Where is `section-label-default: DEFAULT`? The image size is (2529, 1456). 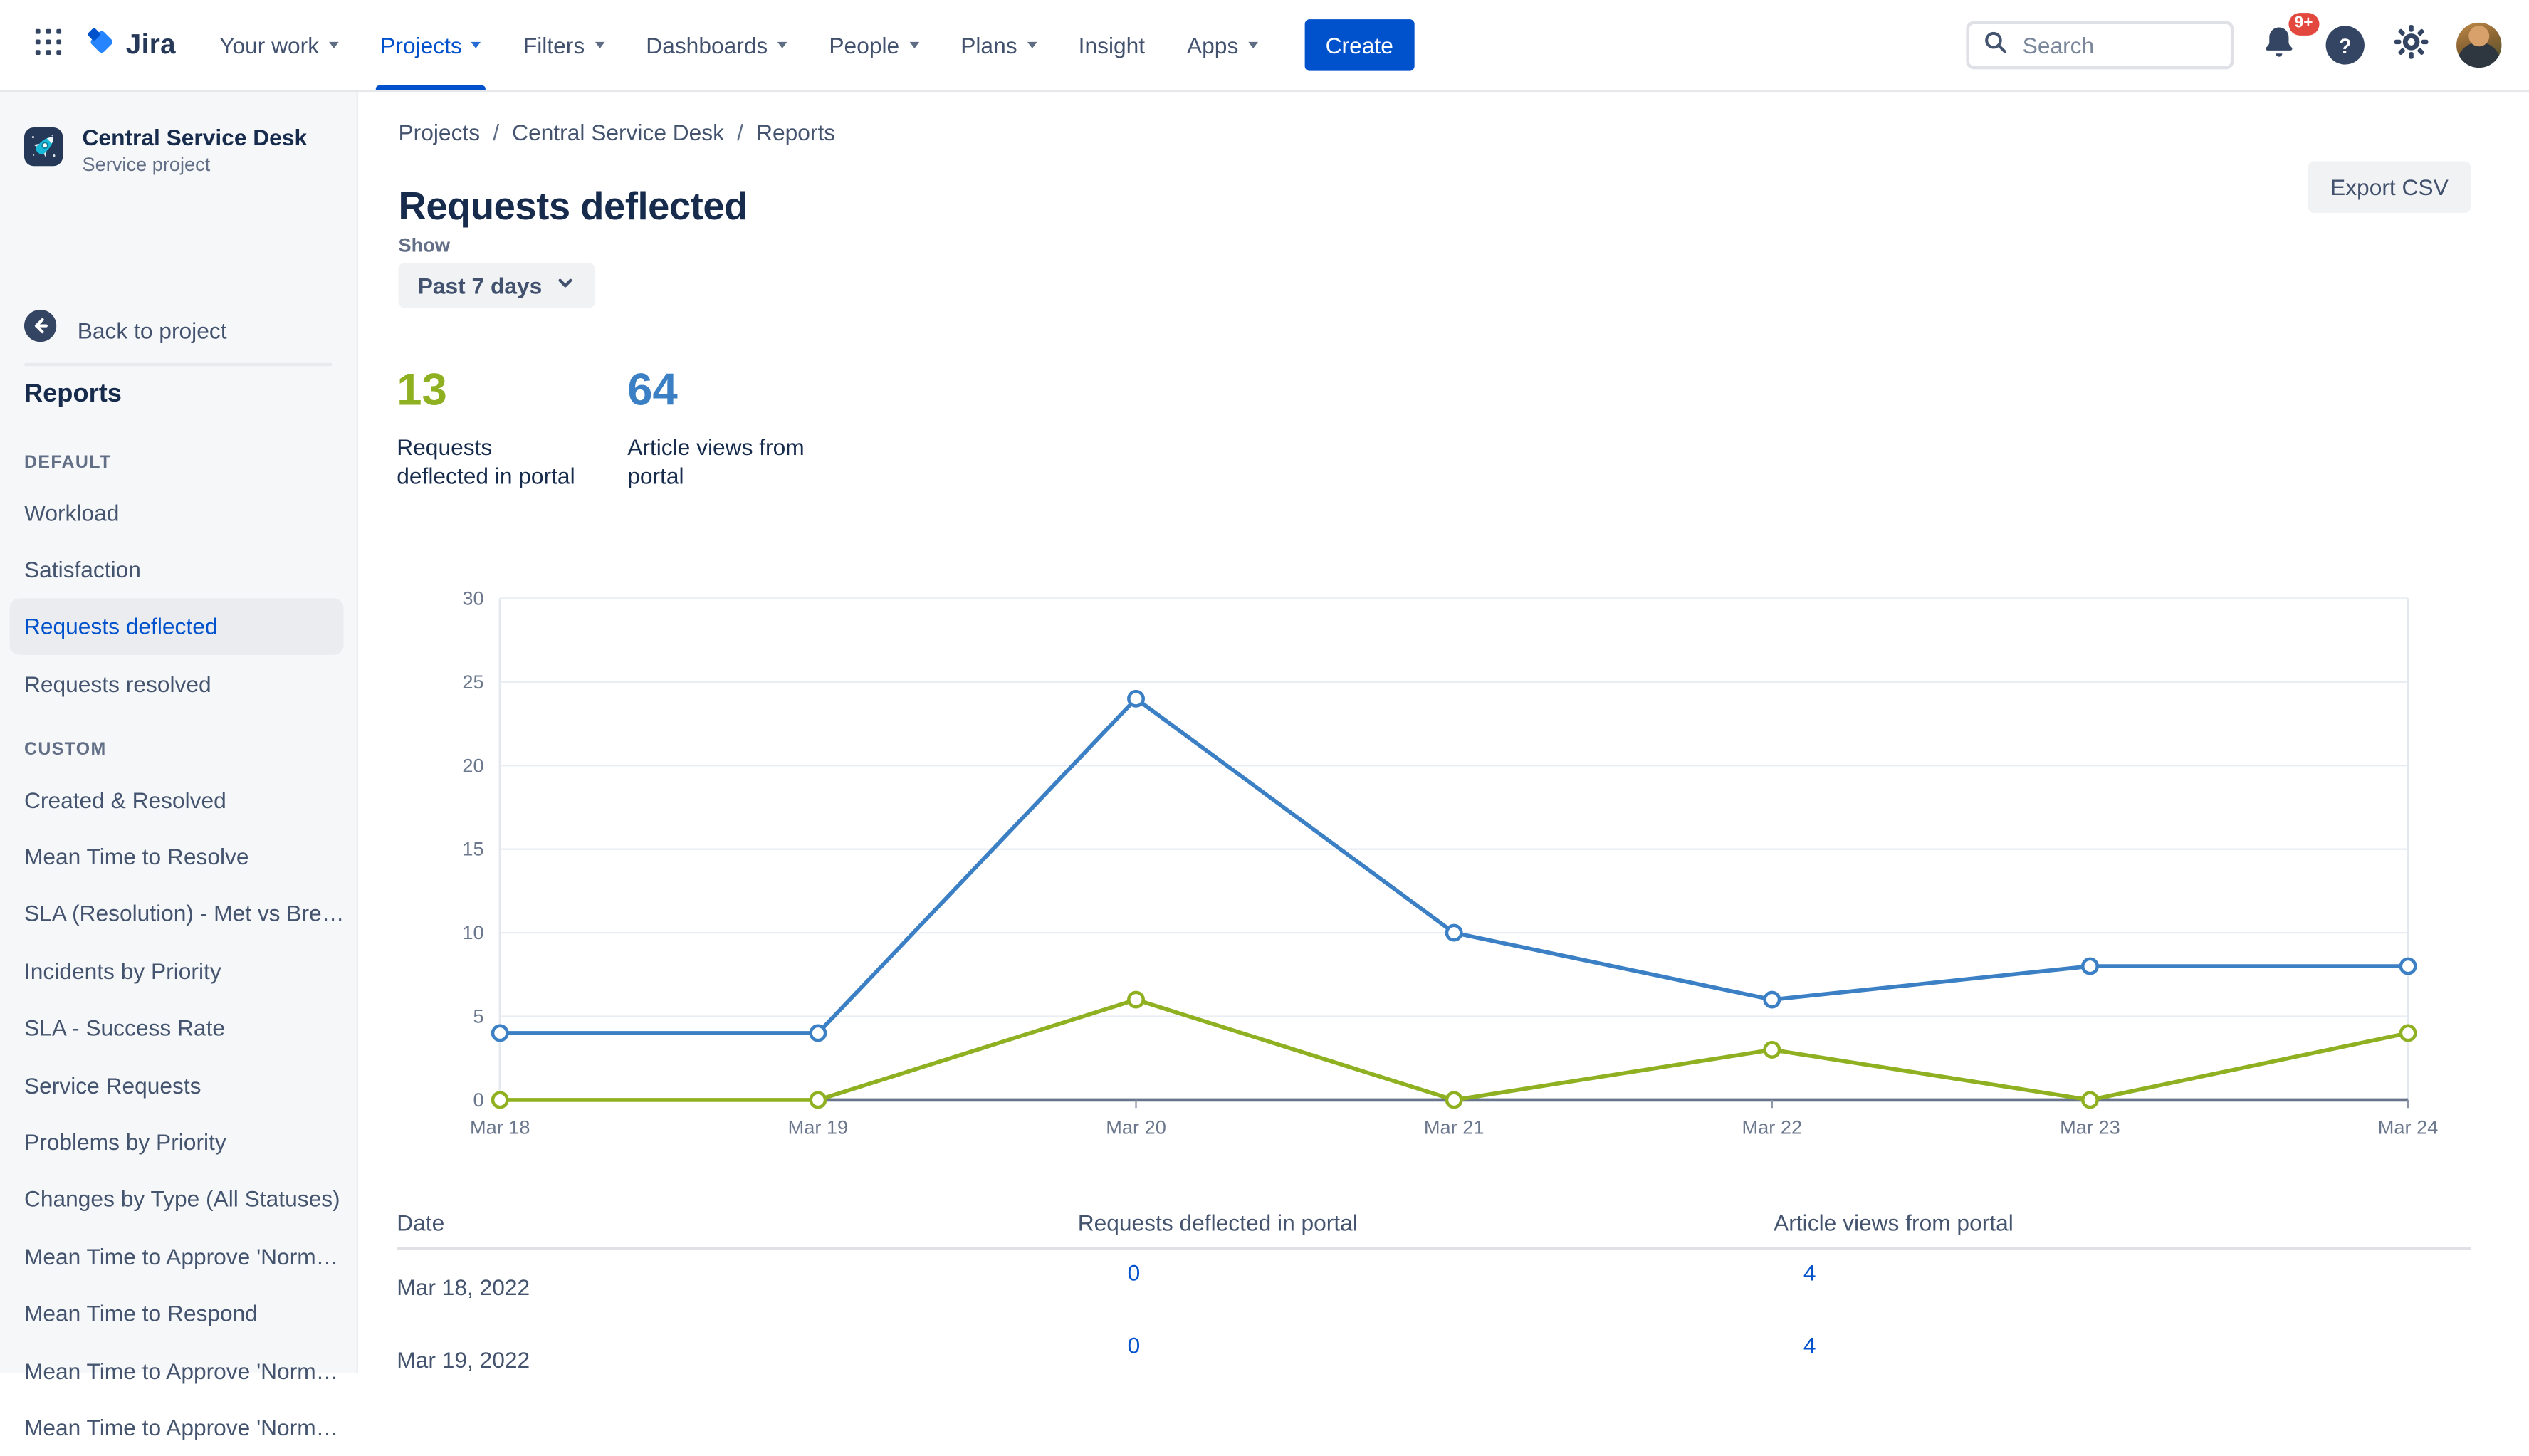
section-label-default: DEFAULT is located at coordinates (67, 463).